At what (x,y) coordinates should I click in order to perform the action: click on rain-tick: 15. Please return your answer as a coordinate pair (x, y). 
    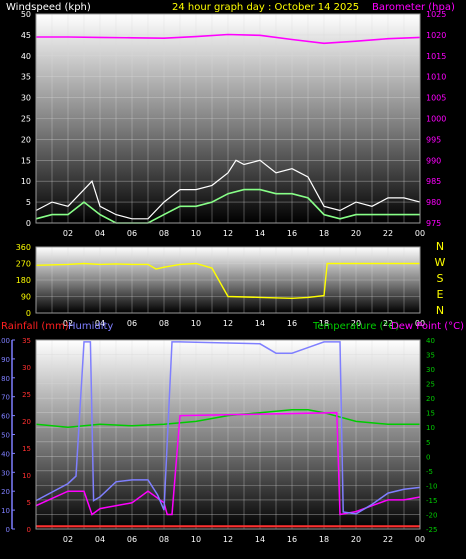
    Looking at the image, I should click on (26, 449).